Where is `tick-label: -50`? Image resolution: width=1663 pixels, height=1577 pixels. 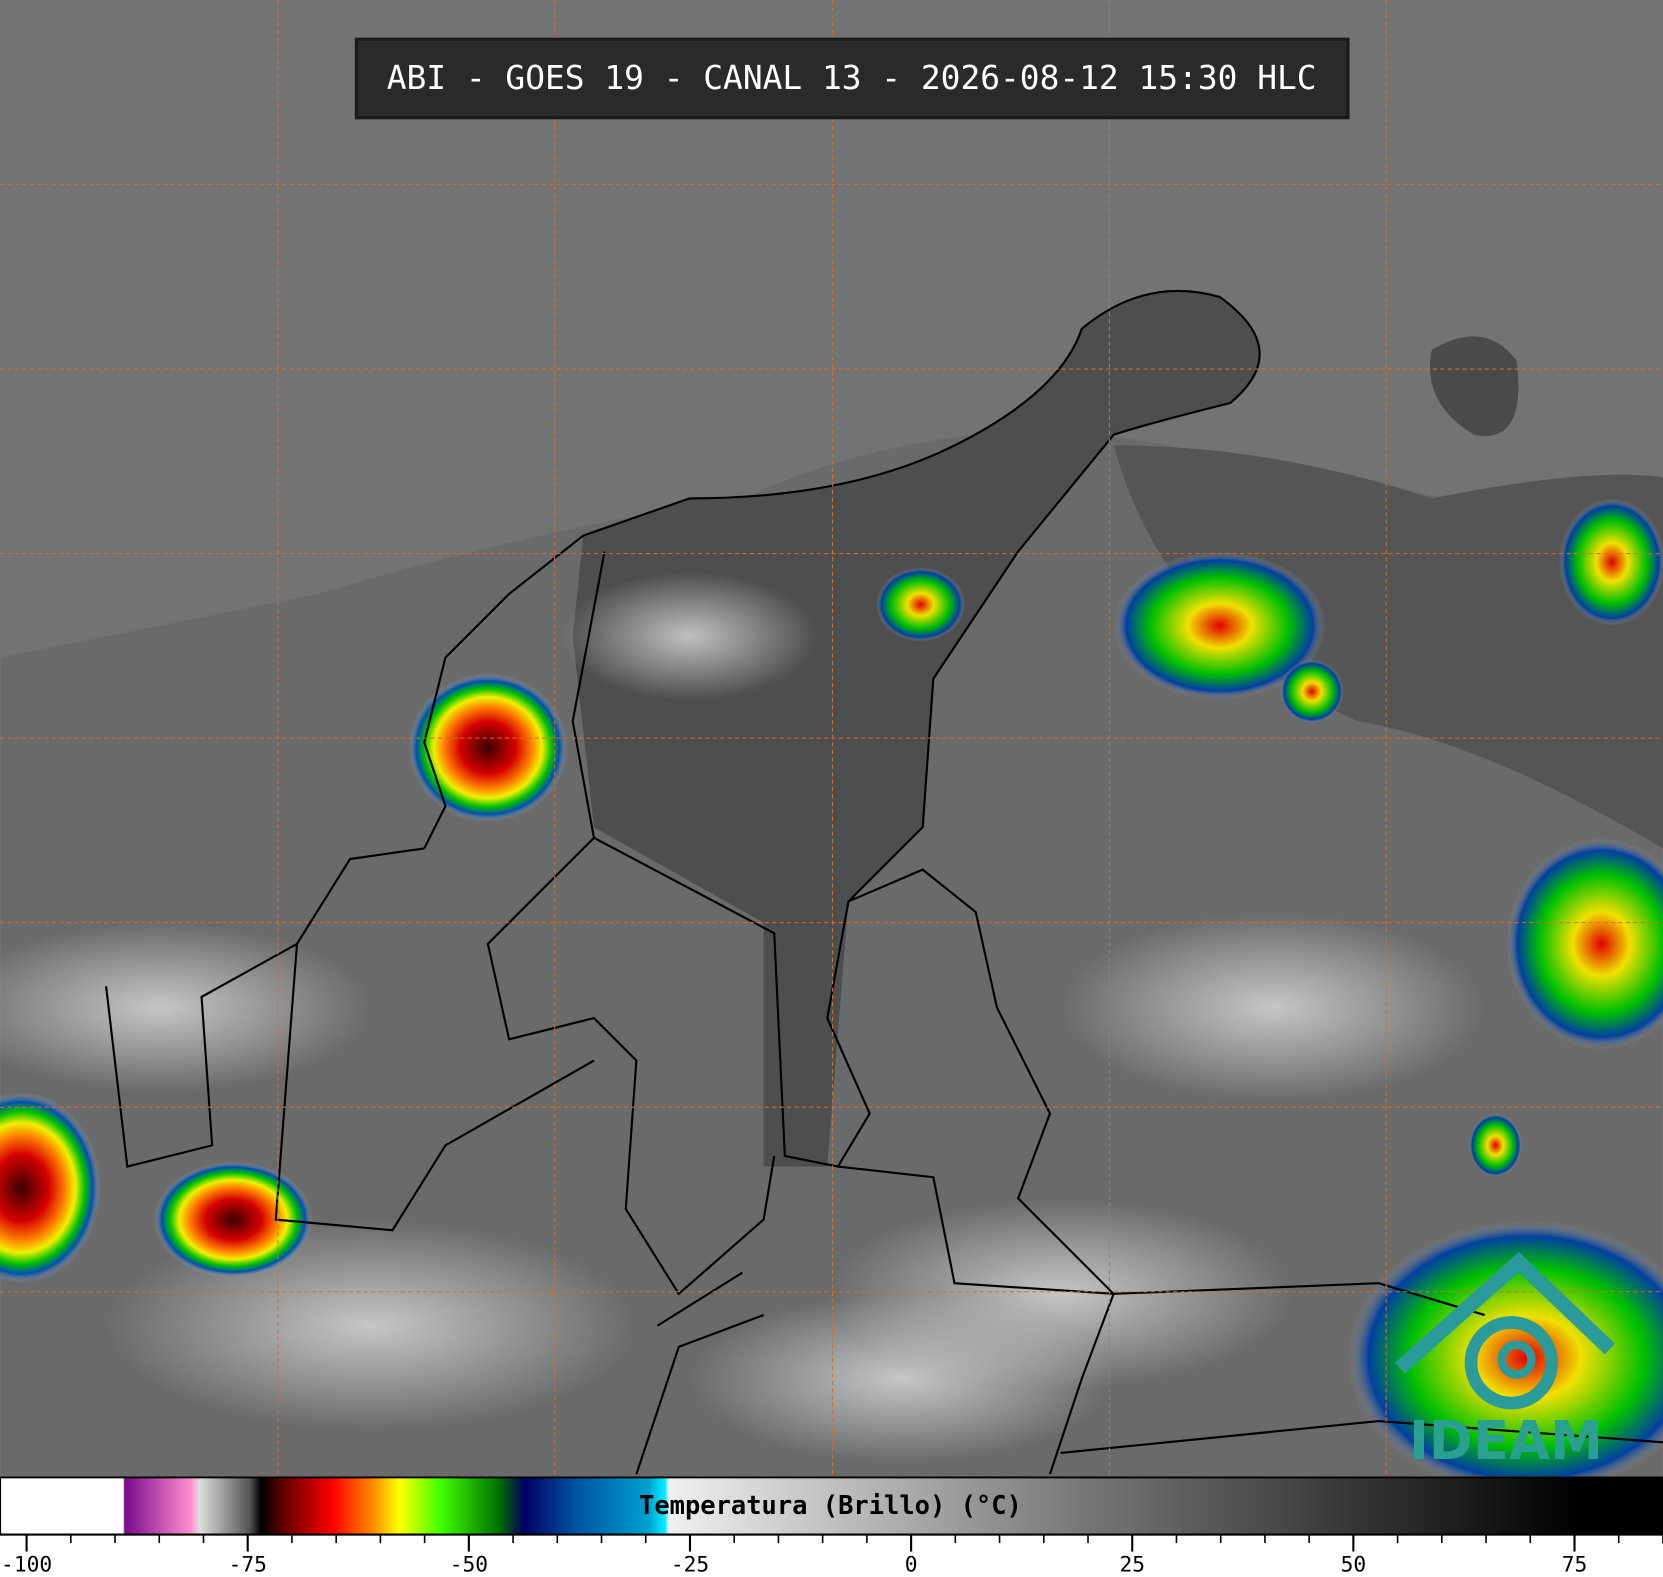 tick-label: -50 is located at coordinates (469, 1564).